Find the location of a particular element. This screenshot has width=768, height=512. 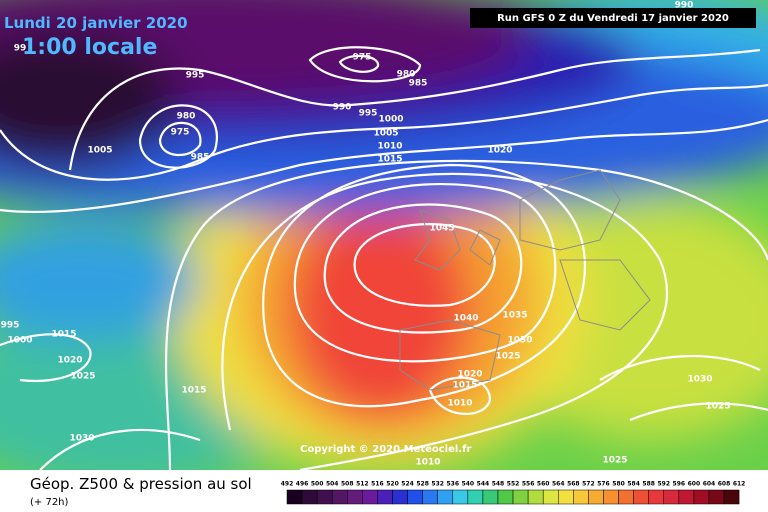

scale-label: 560 is located at coordinates (543, 484).